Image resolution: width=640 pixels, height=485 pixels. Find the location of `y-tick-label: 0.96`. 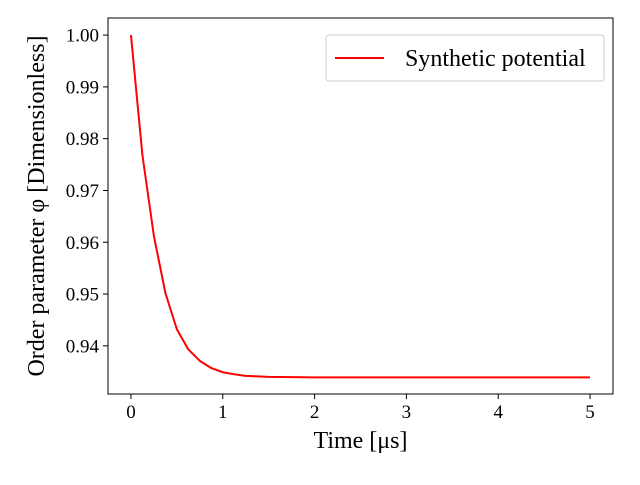

y-tick-label: 0.96 is located at coordinates (82, 243).